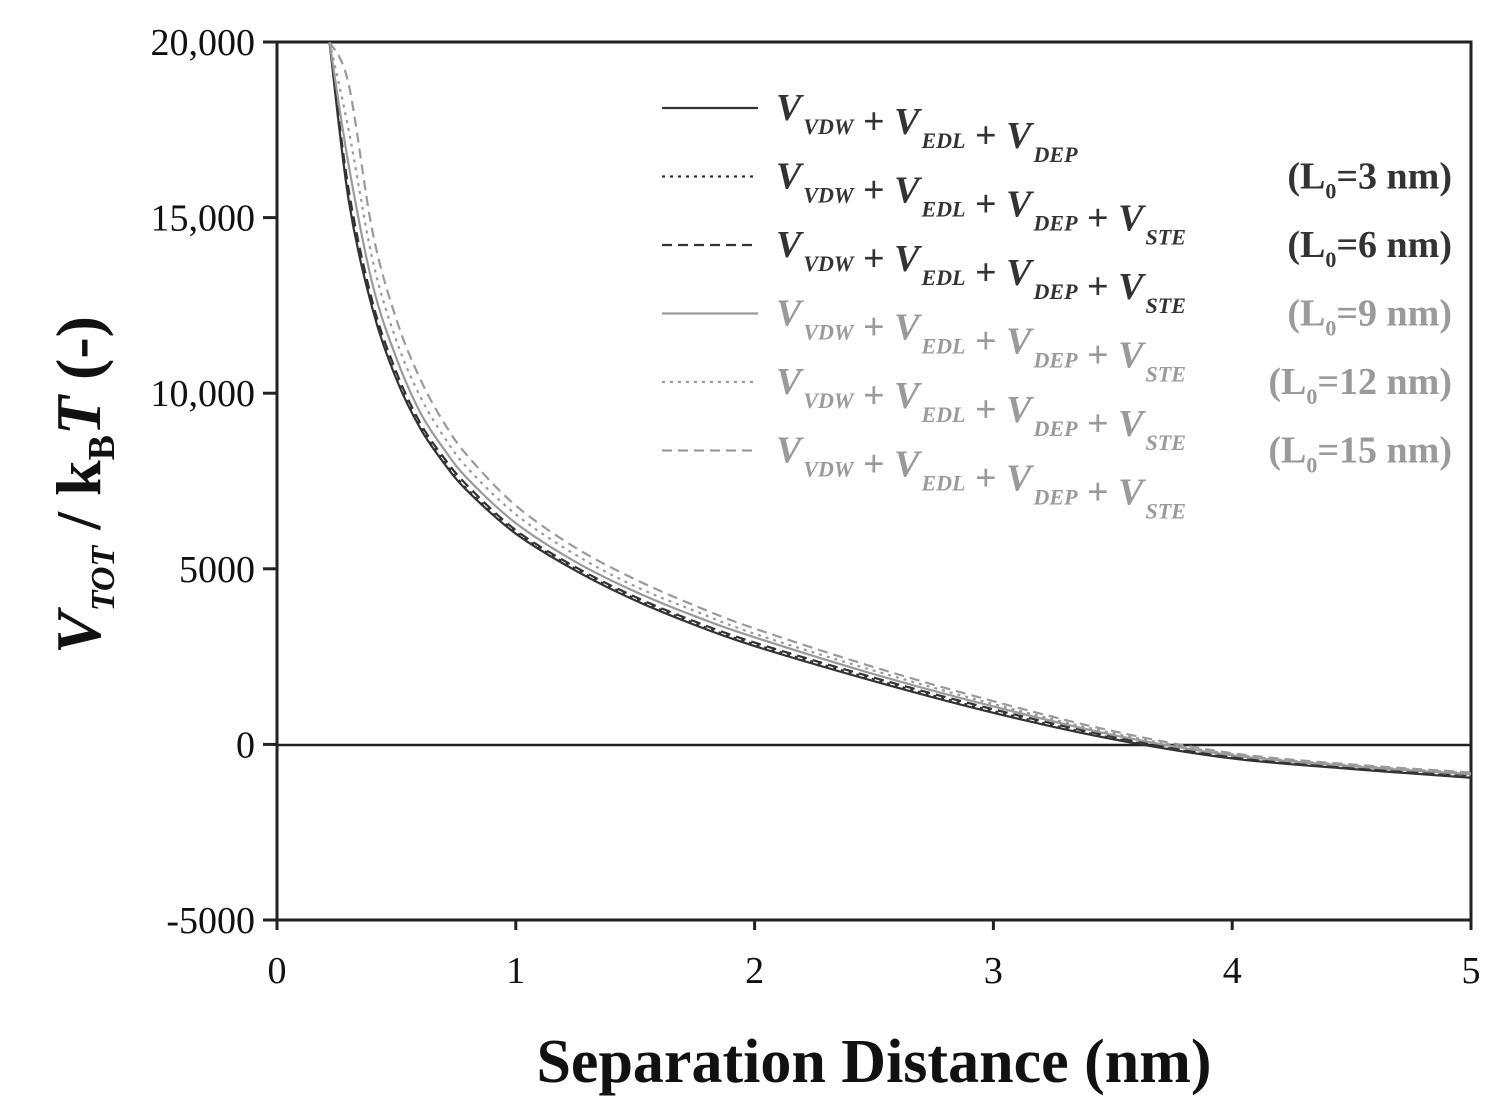 This screenshot has height=1107, width=1497. What do you see at coordinates (993, 971) in the screenshot?
I see `x-tick-label: 3` at bounding box center [993, 971].